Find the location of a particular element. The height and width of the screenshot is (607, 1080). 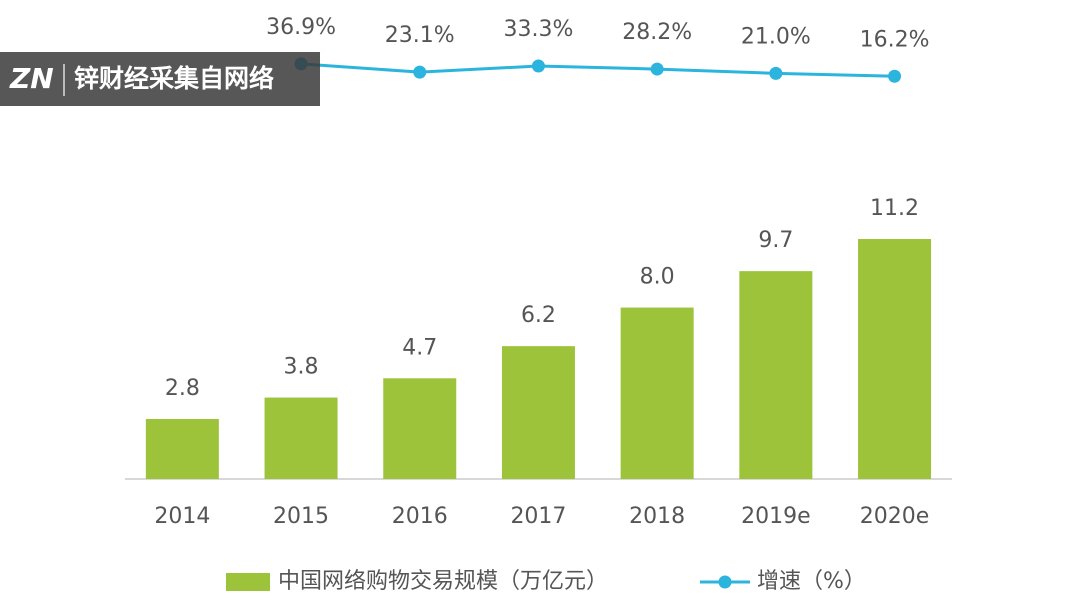

data-label: 11.2 is located at coordinates (894, 208).